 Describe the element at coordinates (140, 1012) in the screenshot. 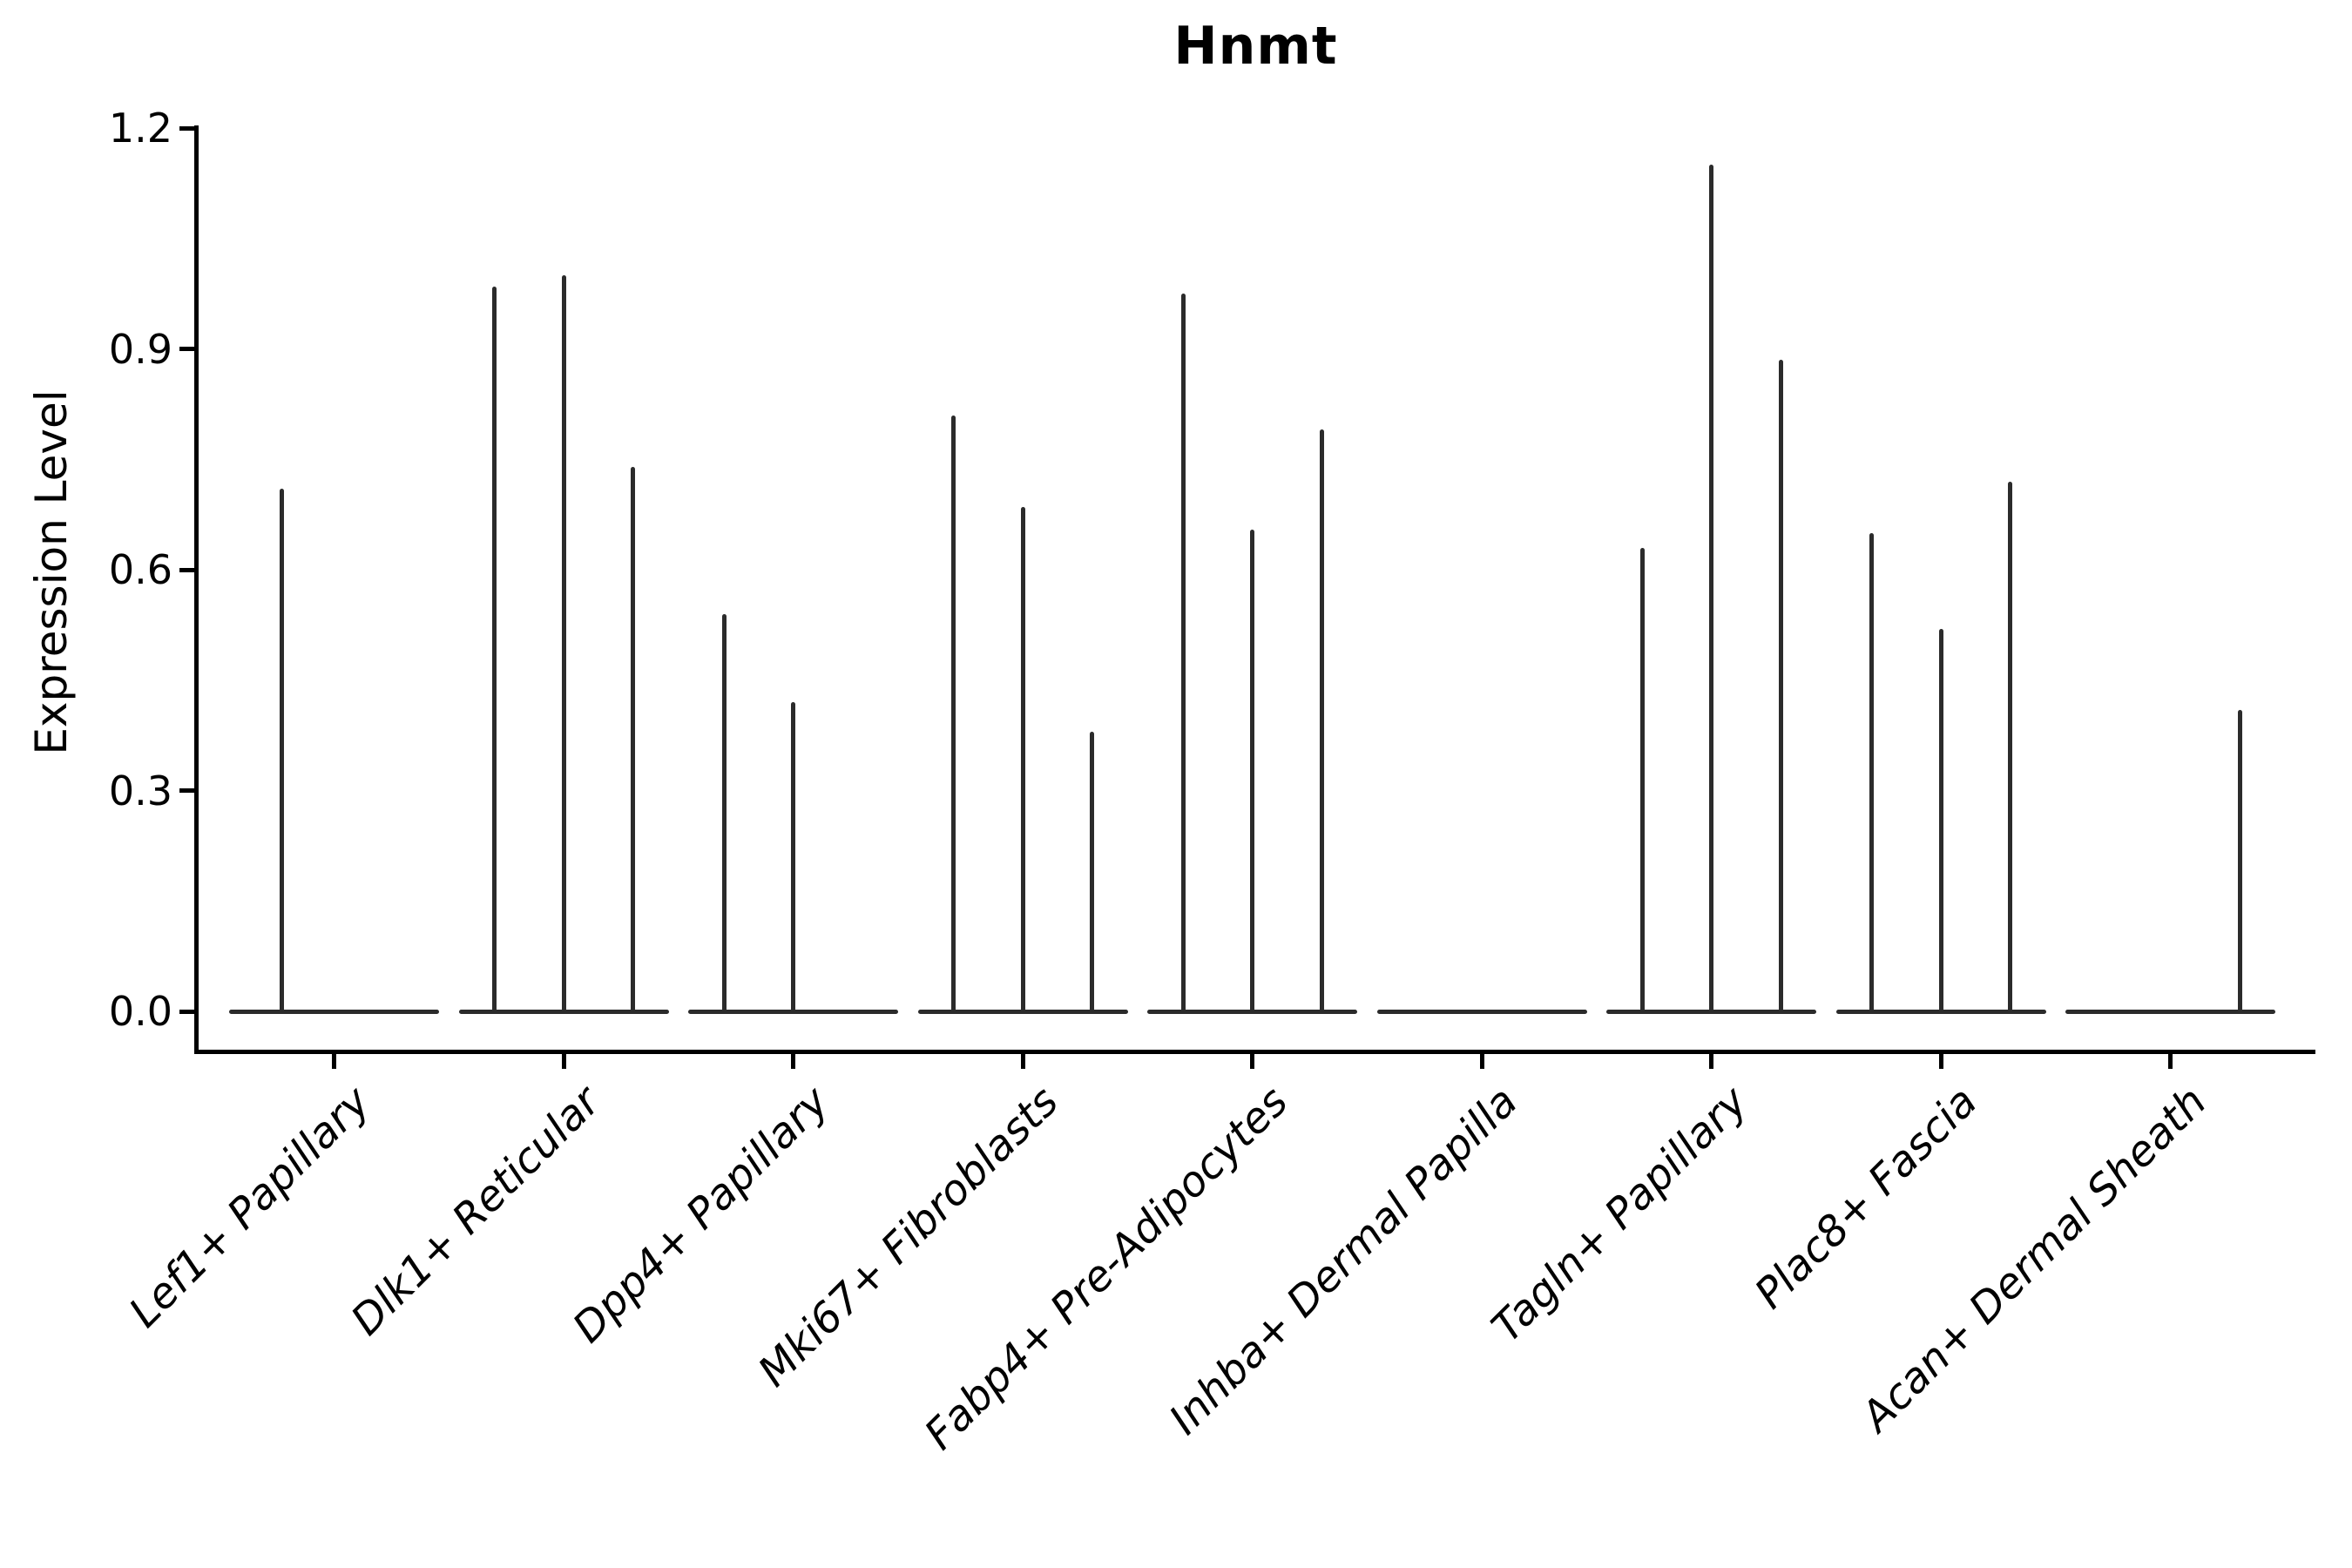

I see `y-tick-label: 0.0` at that location.